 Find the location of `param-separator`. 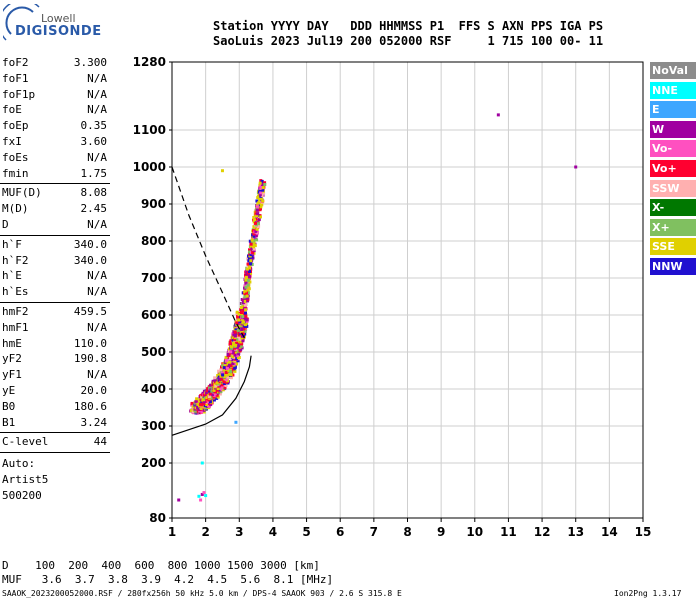

param-separator is located at coordinates (55, 235).